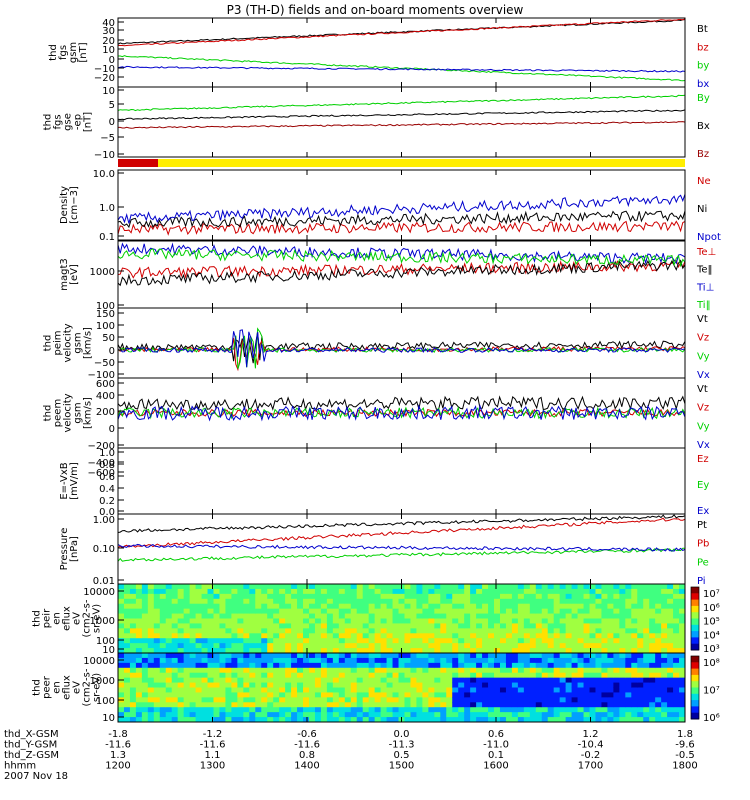 The image size is (750, 800). What do you see at coordinates (107, 489) in the screenshot?
I see `y-tick-label: 0.4` at bounding box center [107, 489].